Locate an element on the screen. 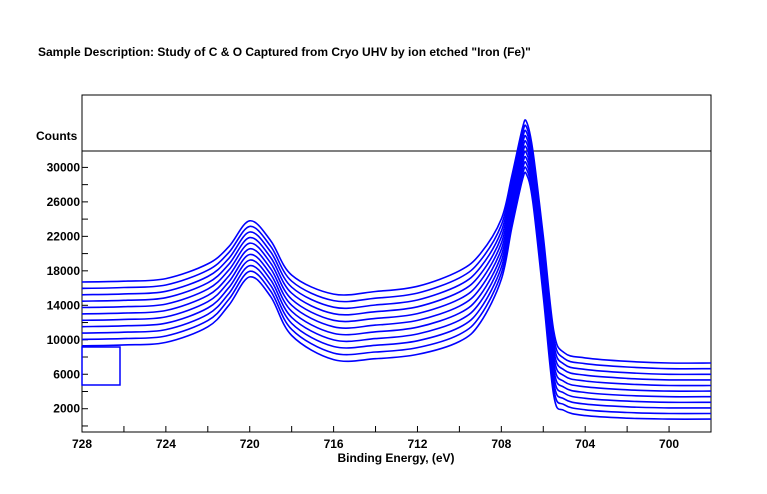 This screenshot has height=494, width=767. x-tick-label: 720 is located at coordinates (250, 444).